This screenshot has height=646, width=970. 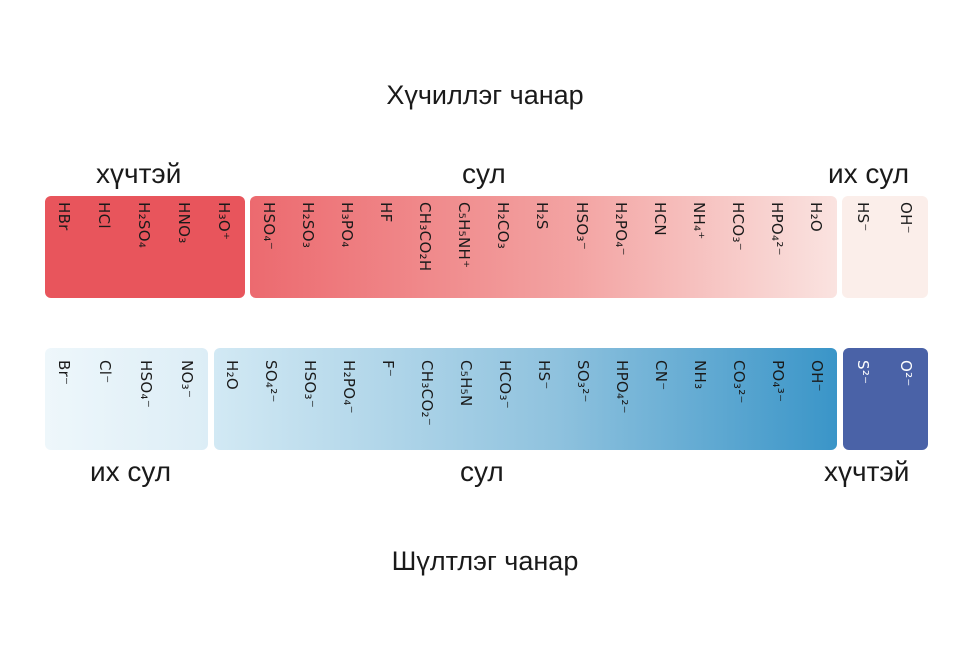 I want to click on base-formula-column: NO₃⁻, so click(x=187, y=399).